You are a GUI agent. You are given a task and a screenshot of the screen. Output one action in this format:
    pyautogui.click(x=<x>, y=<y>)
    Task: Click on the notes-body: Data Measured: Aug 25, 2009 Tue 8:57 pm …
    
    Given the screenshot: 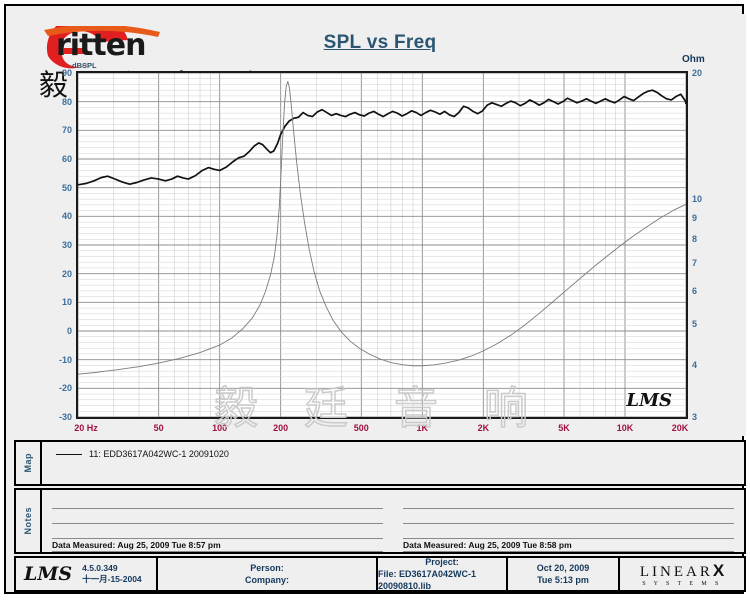 What is the action you would take?
    pyautogui.click(x=393, y=521)
    